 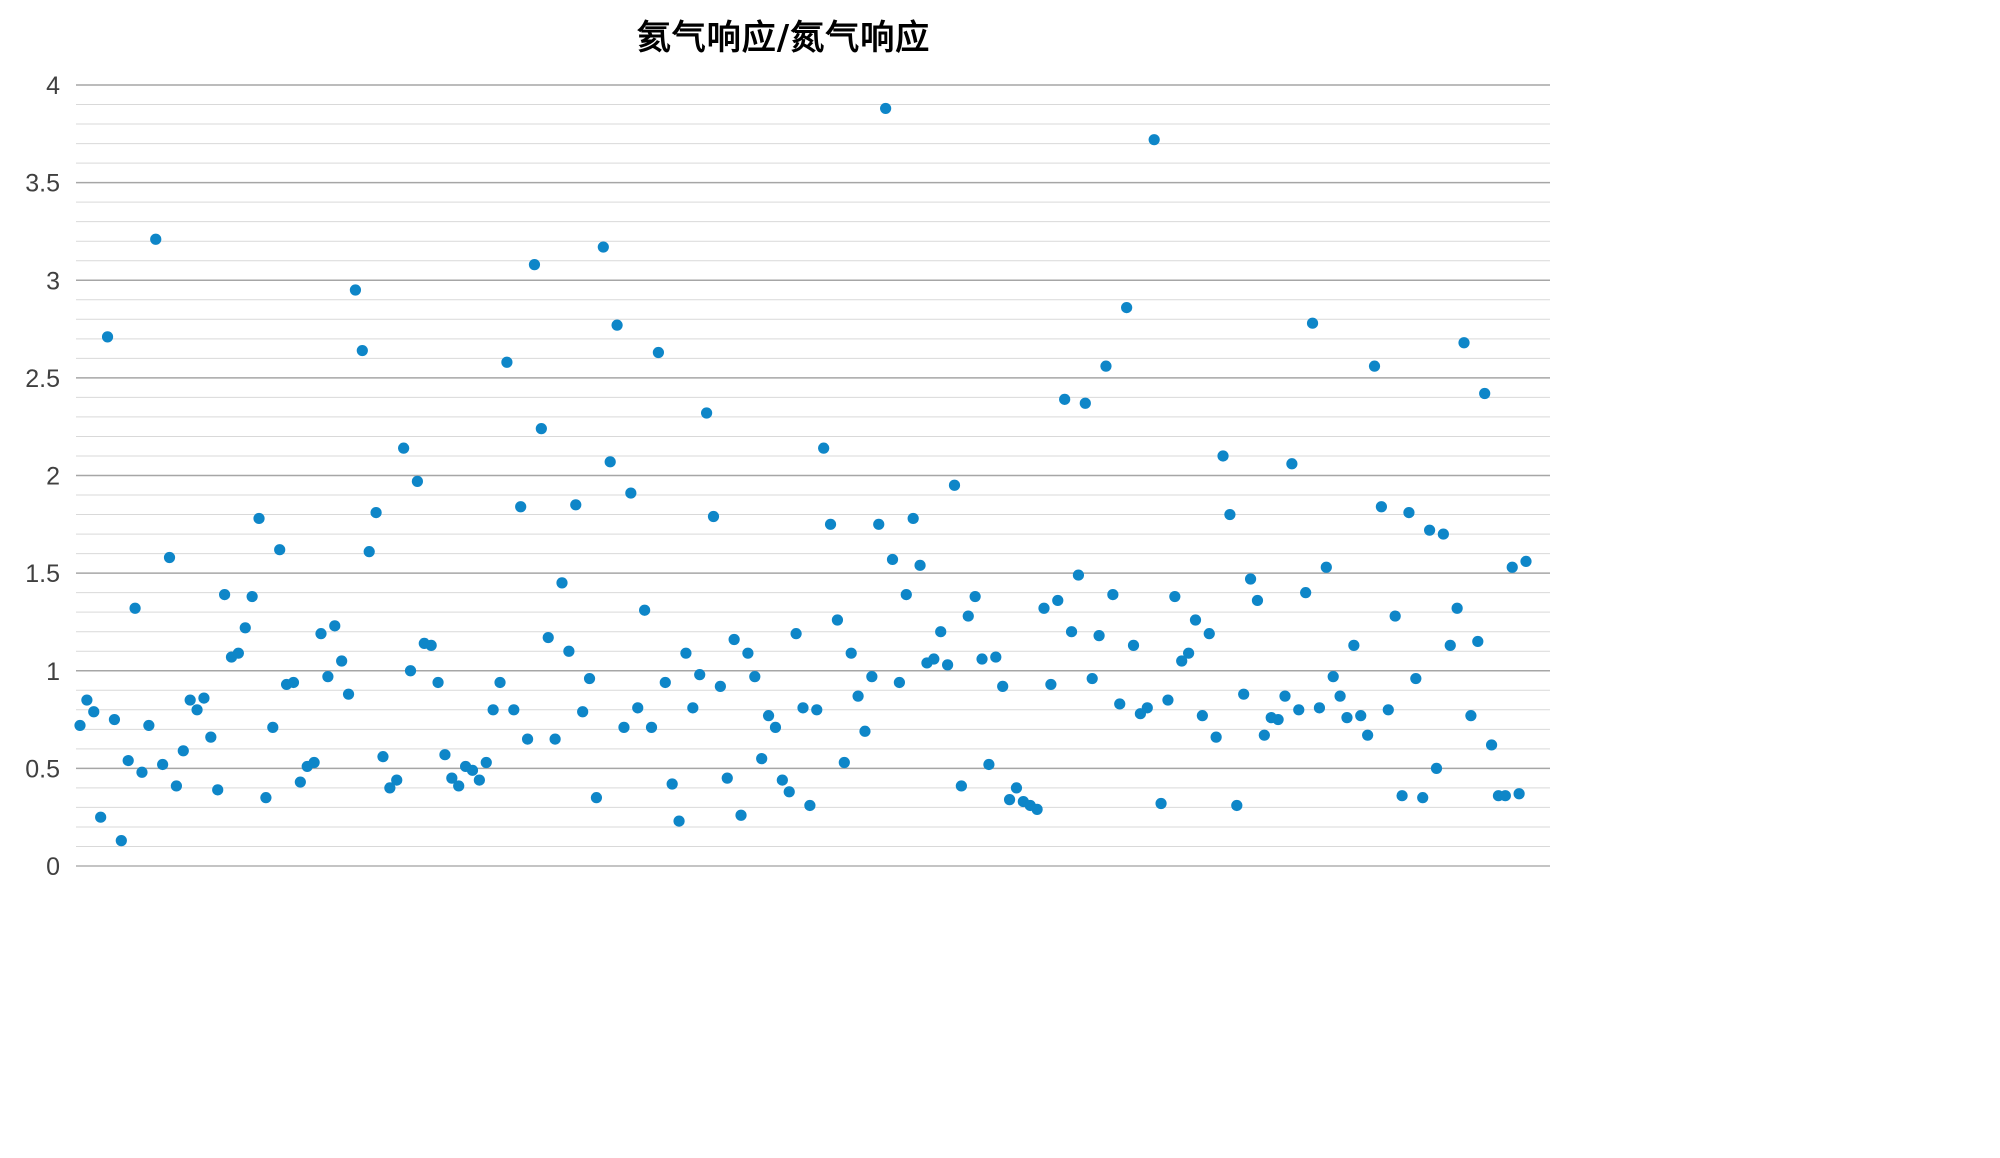 What do you see at coordinates (53, 477) in the screenshot?
I see `y-tick-label: 2` at bounding box center [53, 477].